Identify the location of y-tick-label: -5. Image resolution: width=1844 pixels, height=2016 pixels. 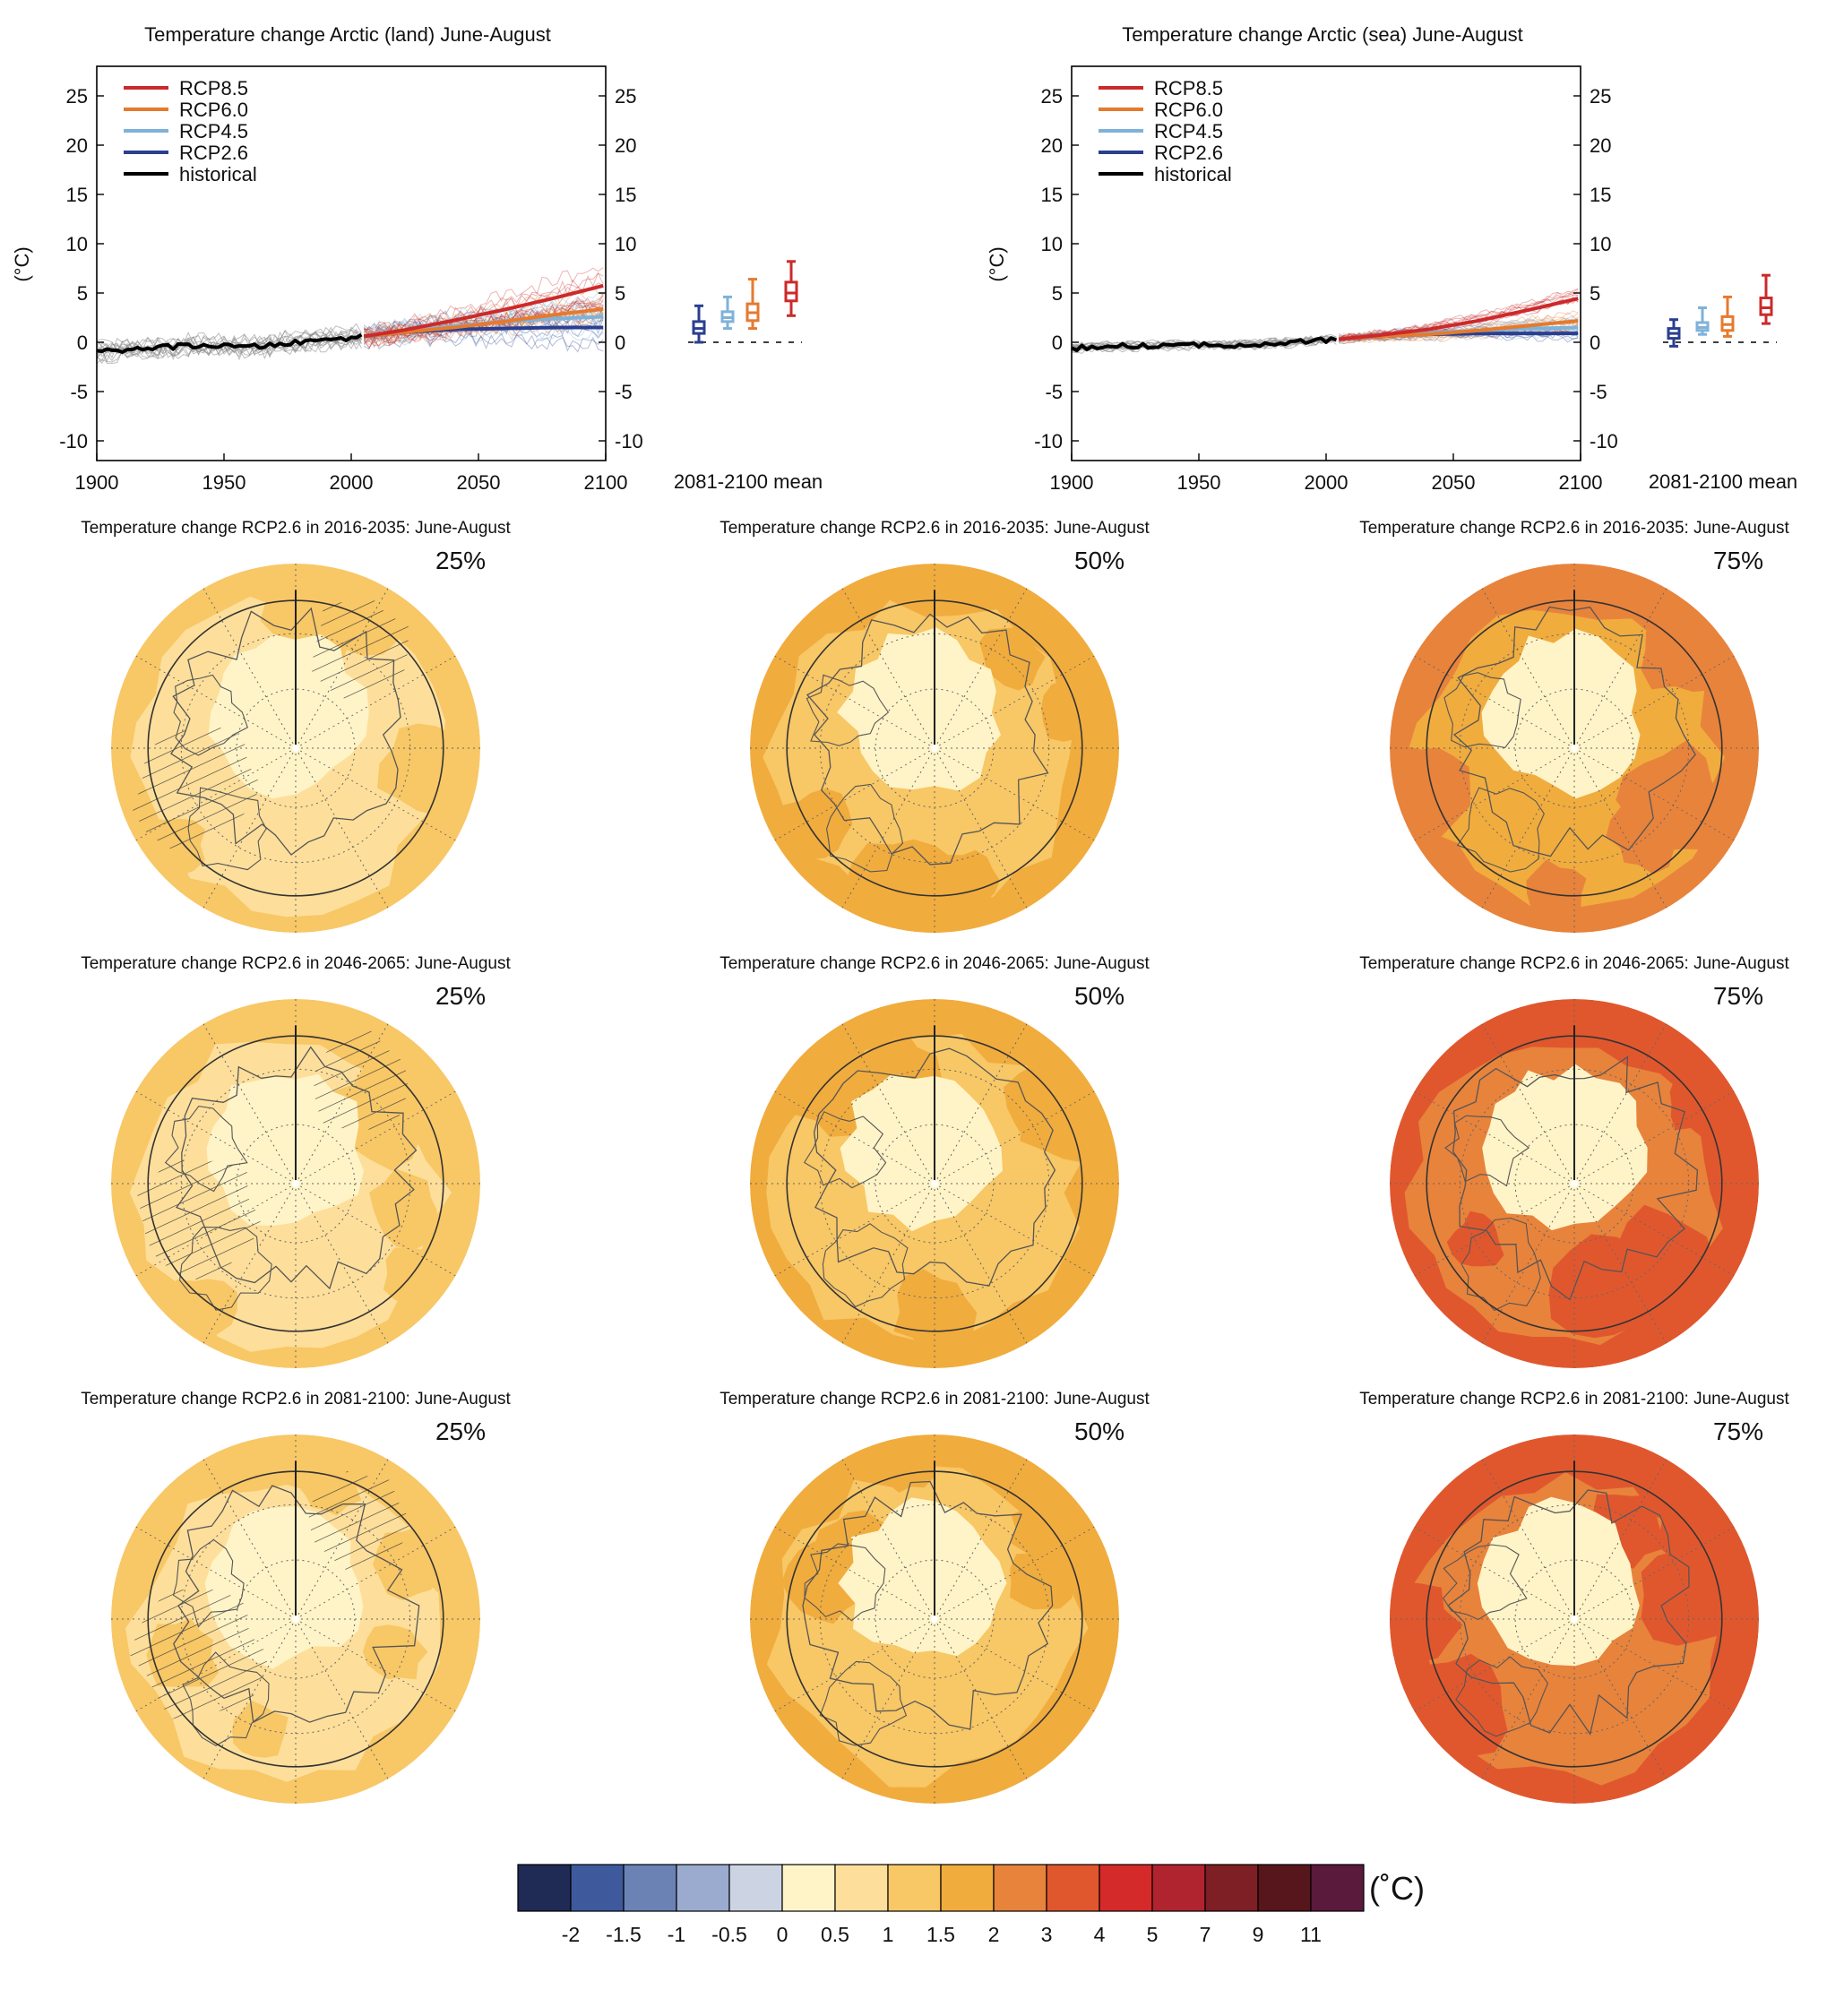
(1054, 392).